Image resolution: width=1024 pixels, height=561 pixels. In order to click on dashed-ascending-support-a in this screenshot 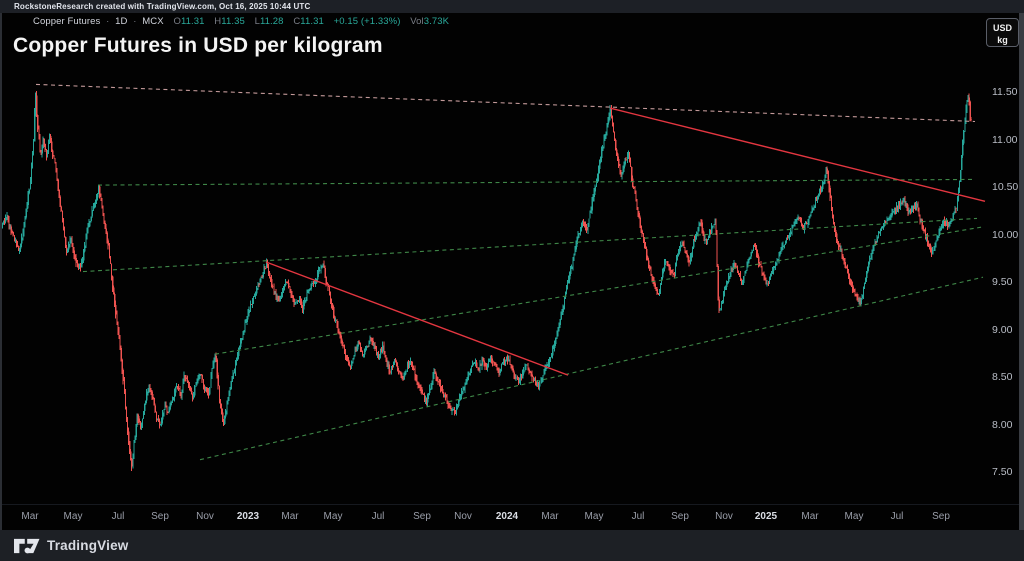, I will do `click(530, 245)`.